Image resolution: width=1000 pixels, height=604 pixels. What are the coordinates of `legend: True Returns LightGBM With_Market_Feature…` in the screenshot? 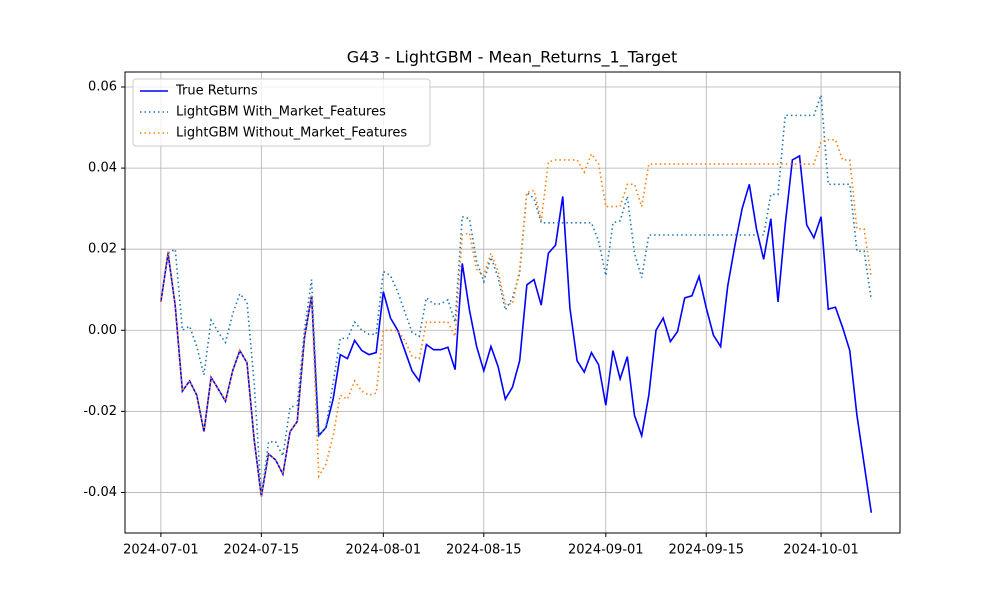 It's located at (281, 112).